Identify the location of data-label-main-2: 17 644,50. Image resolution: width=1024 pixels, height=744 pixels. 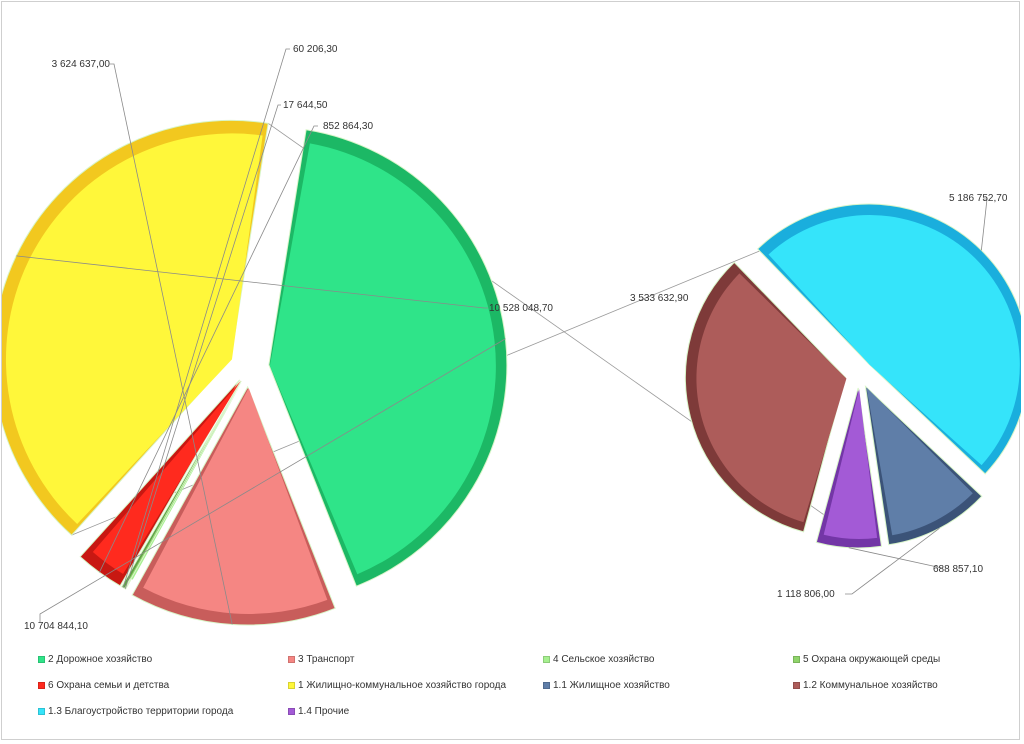
(305, 105).